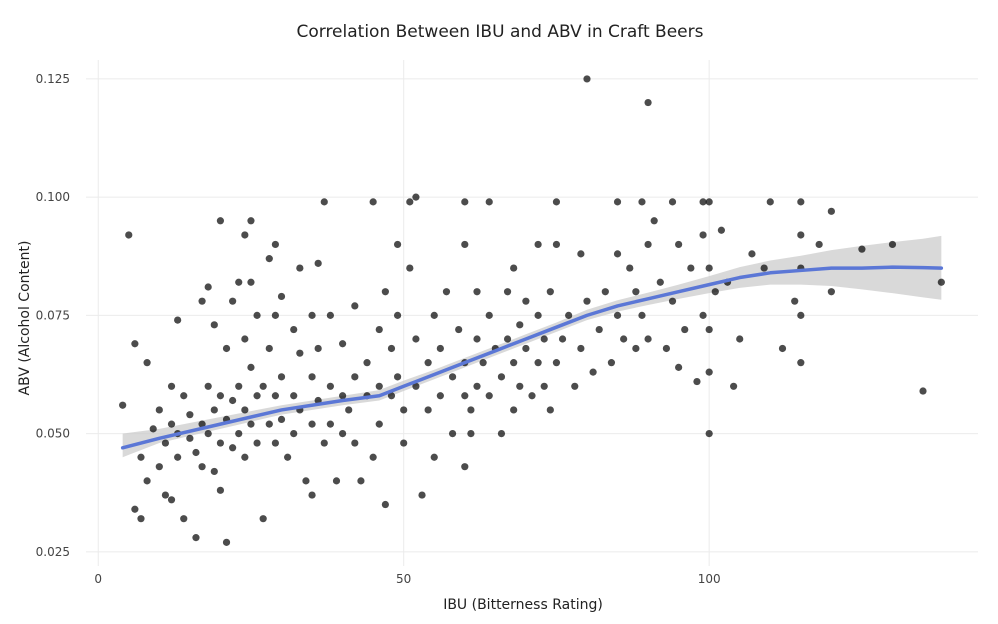 The height and width of the screenshot is (624, 998). Describe the element at coordinates (53, 79) in the screenshot. I see `y-tick-label: 0.125` at that location.